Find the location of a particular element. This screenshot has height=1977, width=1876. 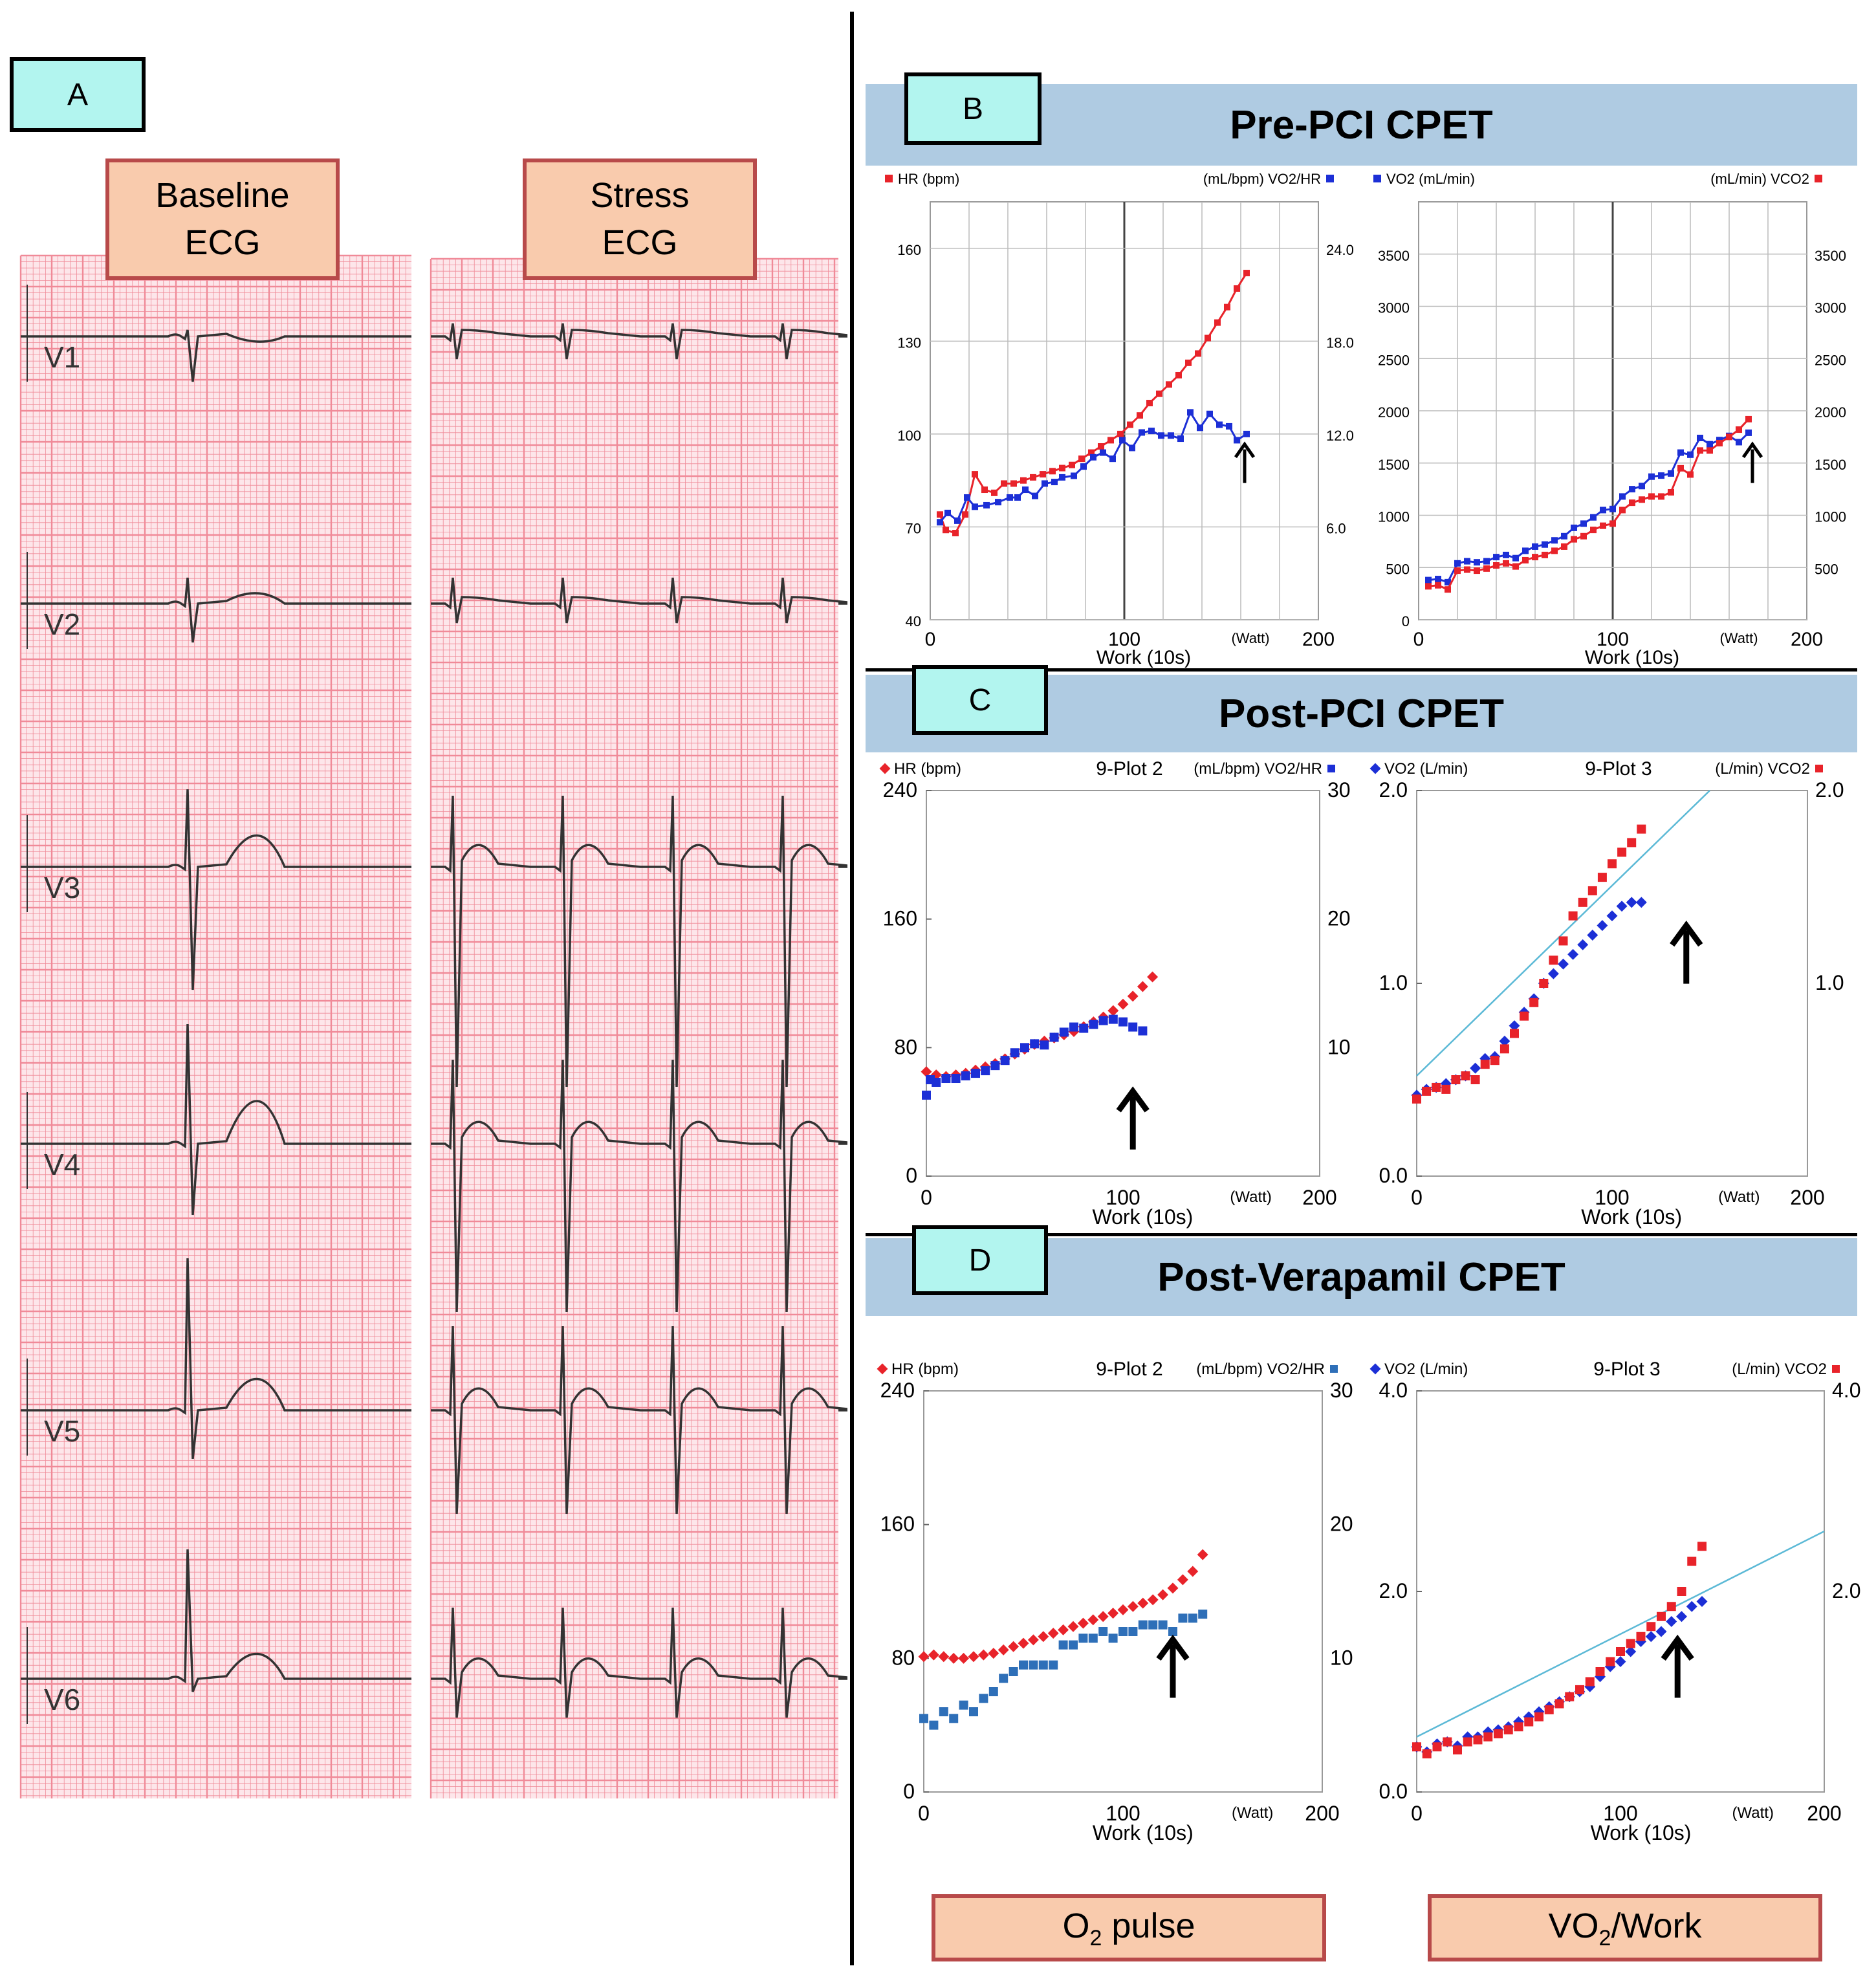

y-right-tick-label: 10 is located at coordinates (1341, 1657).